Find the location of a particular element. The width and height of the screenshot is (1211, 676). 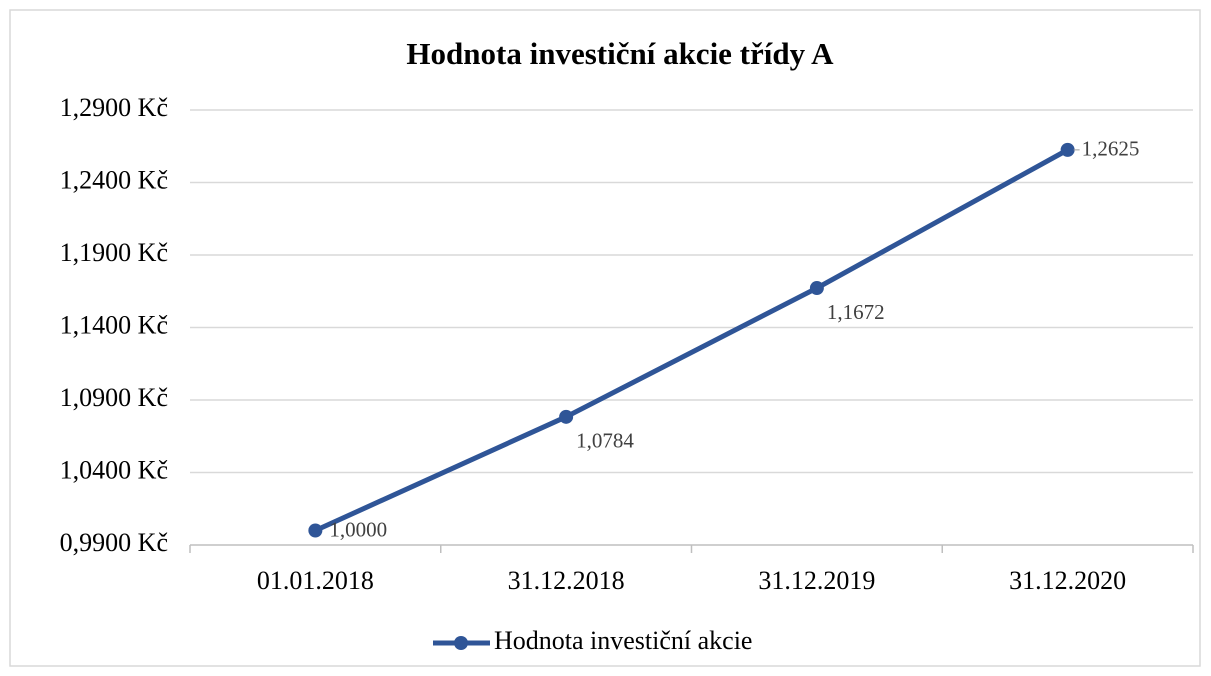

y-tick-label: 1,0400 Kč is located at coordinates (114, 469).